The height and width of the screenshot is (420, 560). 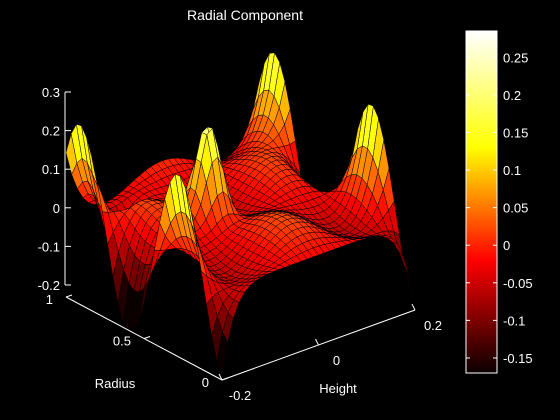 I want to click on z-tick-label: -0.1, so click(x=49, y=246).